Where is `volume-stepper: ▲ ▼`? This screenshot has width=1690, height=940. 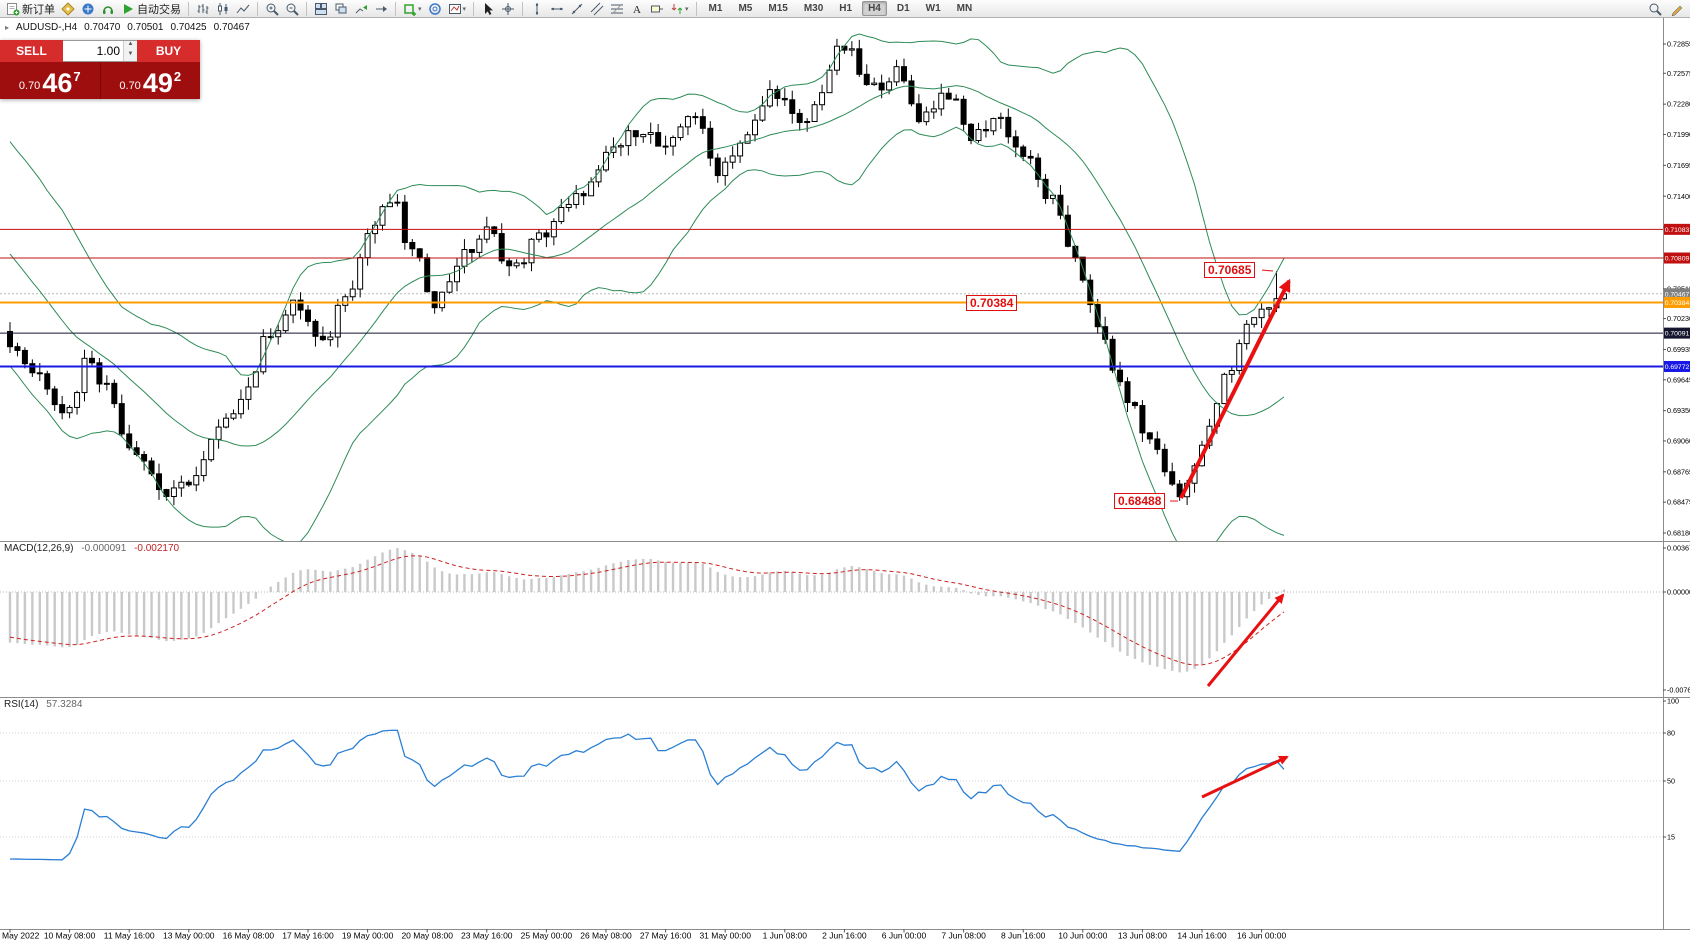
volume-stepper: ▲ ▼ is located at coordinates (130, 51).